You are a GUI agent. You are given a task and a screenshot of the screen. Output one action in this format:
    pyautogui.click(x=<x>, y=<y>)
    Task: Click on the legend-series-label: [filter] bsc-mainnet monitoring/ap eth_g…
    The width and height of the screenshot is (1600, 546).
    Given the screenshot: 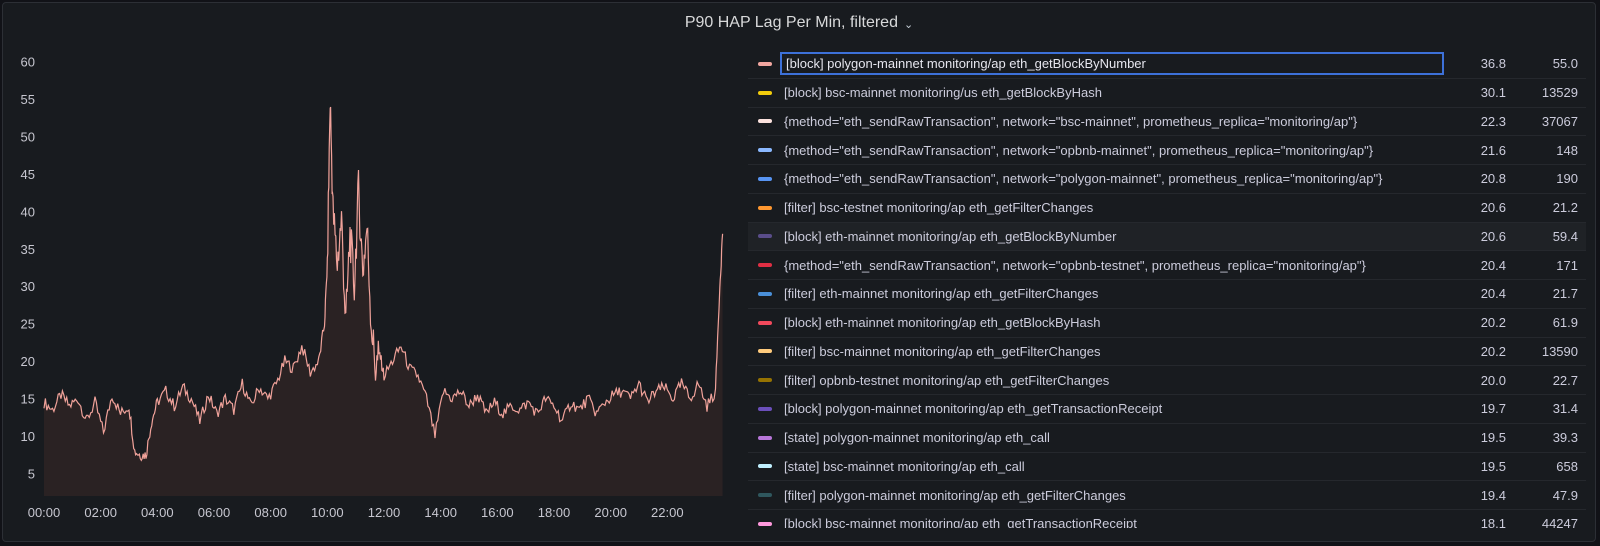 What is the action you would take?
    pyautogui.click(x=942, y=351)
    